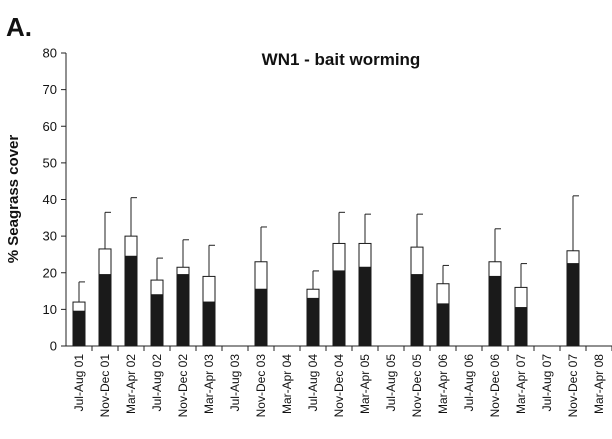  I want to click on y-tick-label: 80, so click(50, 53).